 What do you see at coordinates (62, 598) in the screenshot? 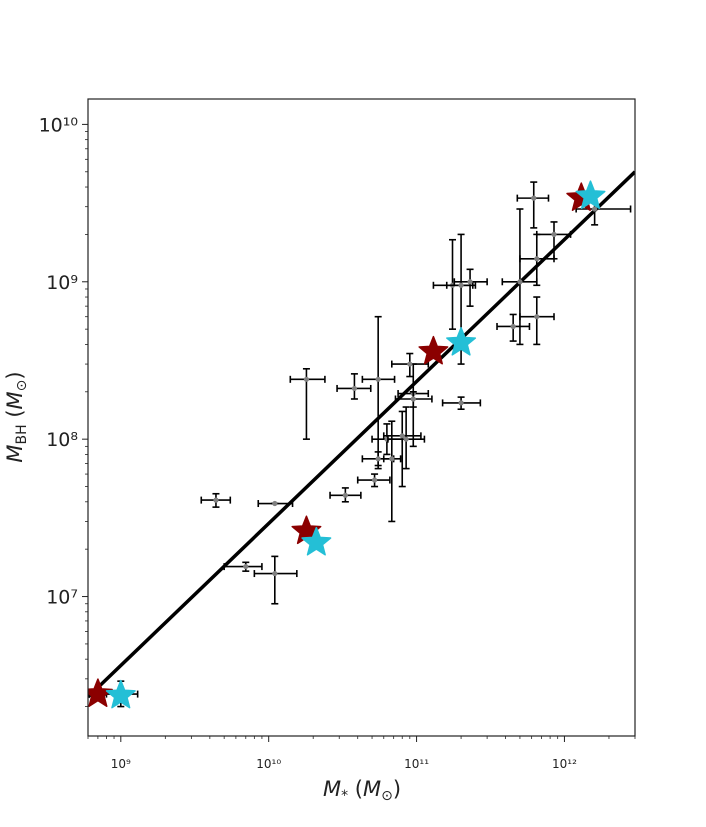
I see `y-tick-label: 10⁷` at bounding box center [62, 598].